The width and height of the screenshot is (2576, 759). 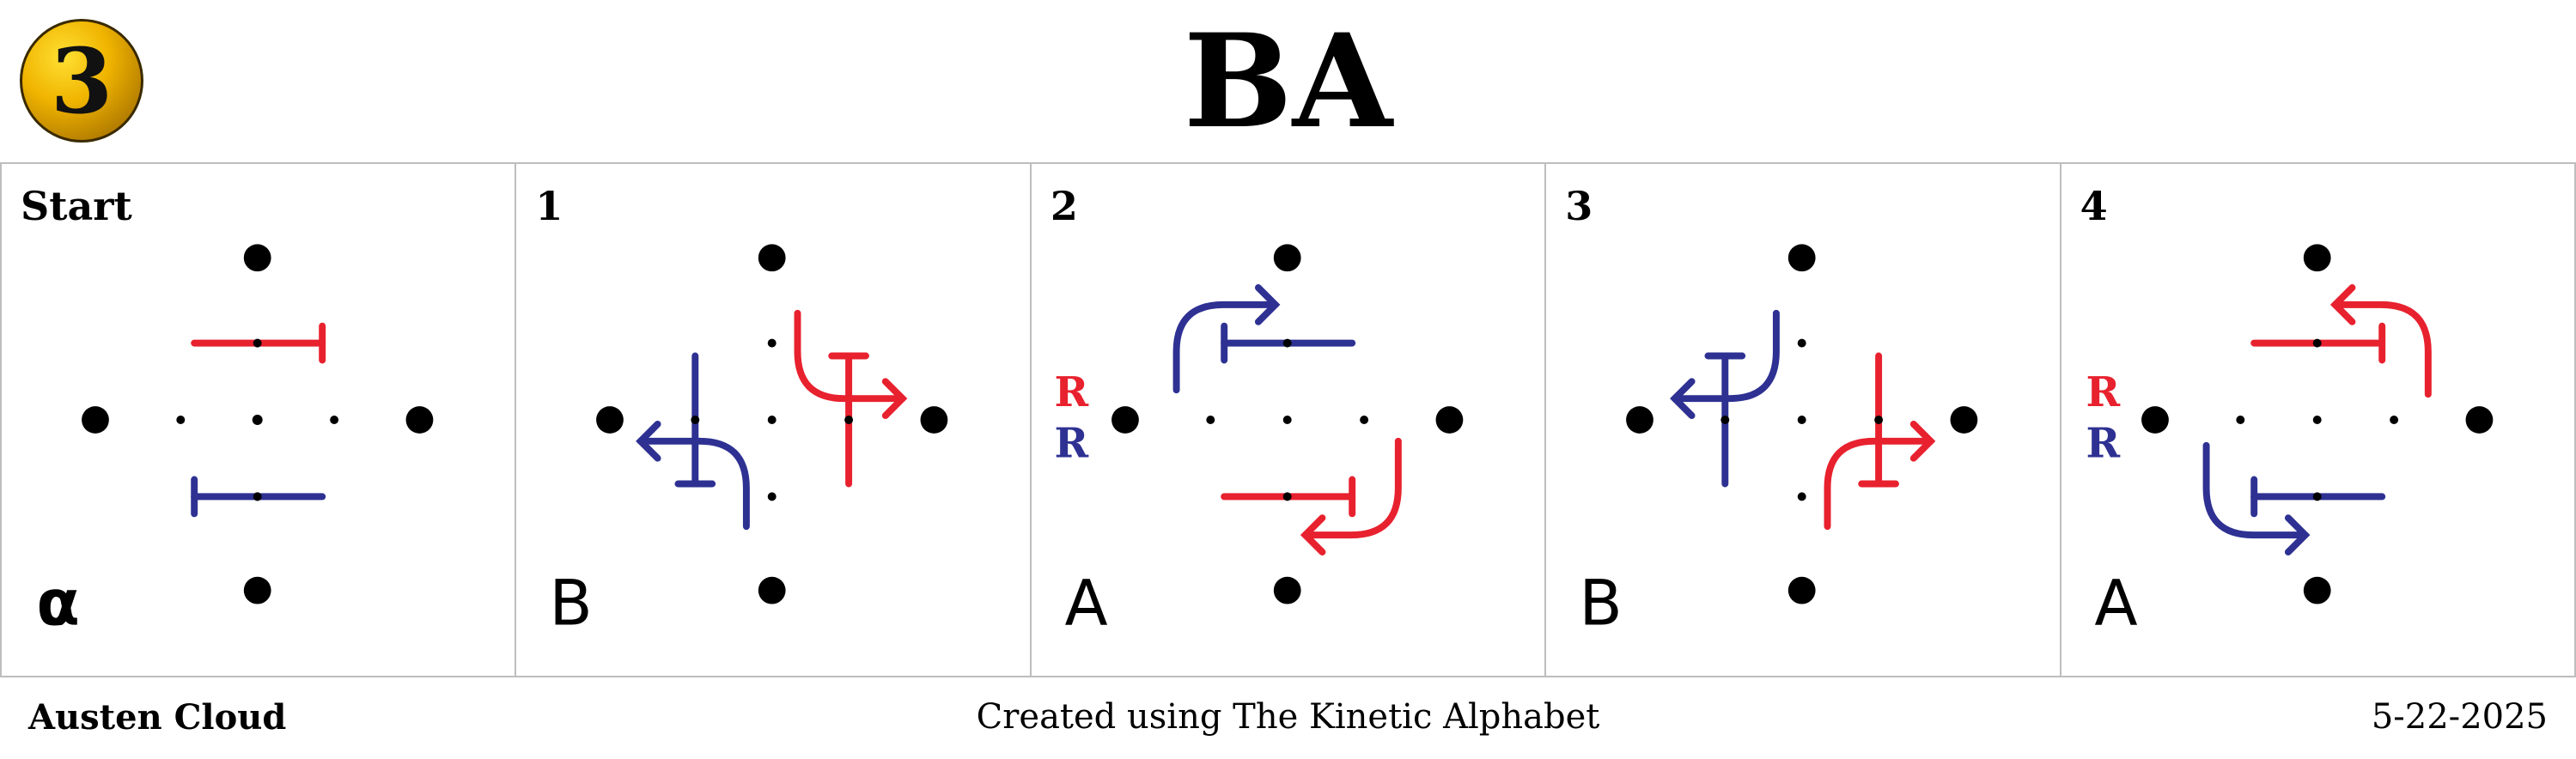 I want to click on panel-label: Start, so click(x=76, y=206).